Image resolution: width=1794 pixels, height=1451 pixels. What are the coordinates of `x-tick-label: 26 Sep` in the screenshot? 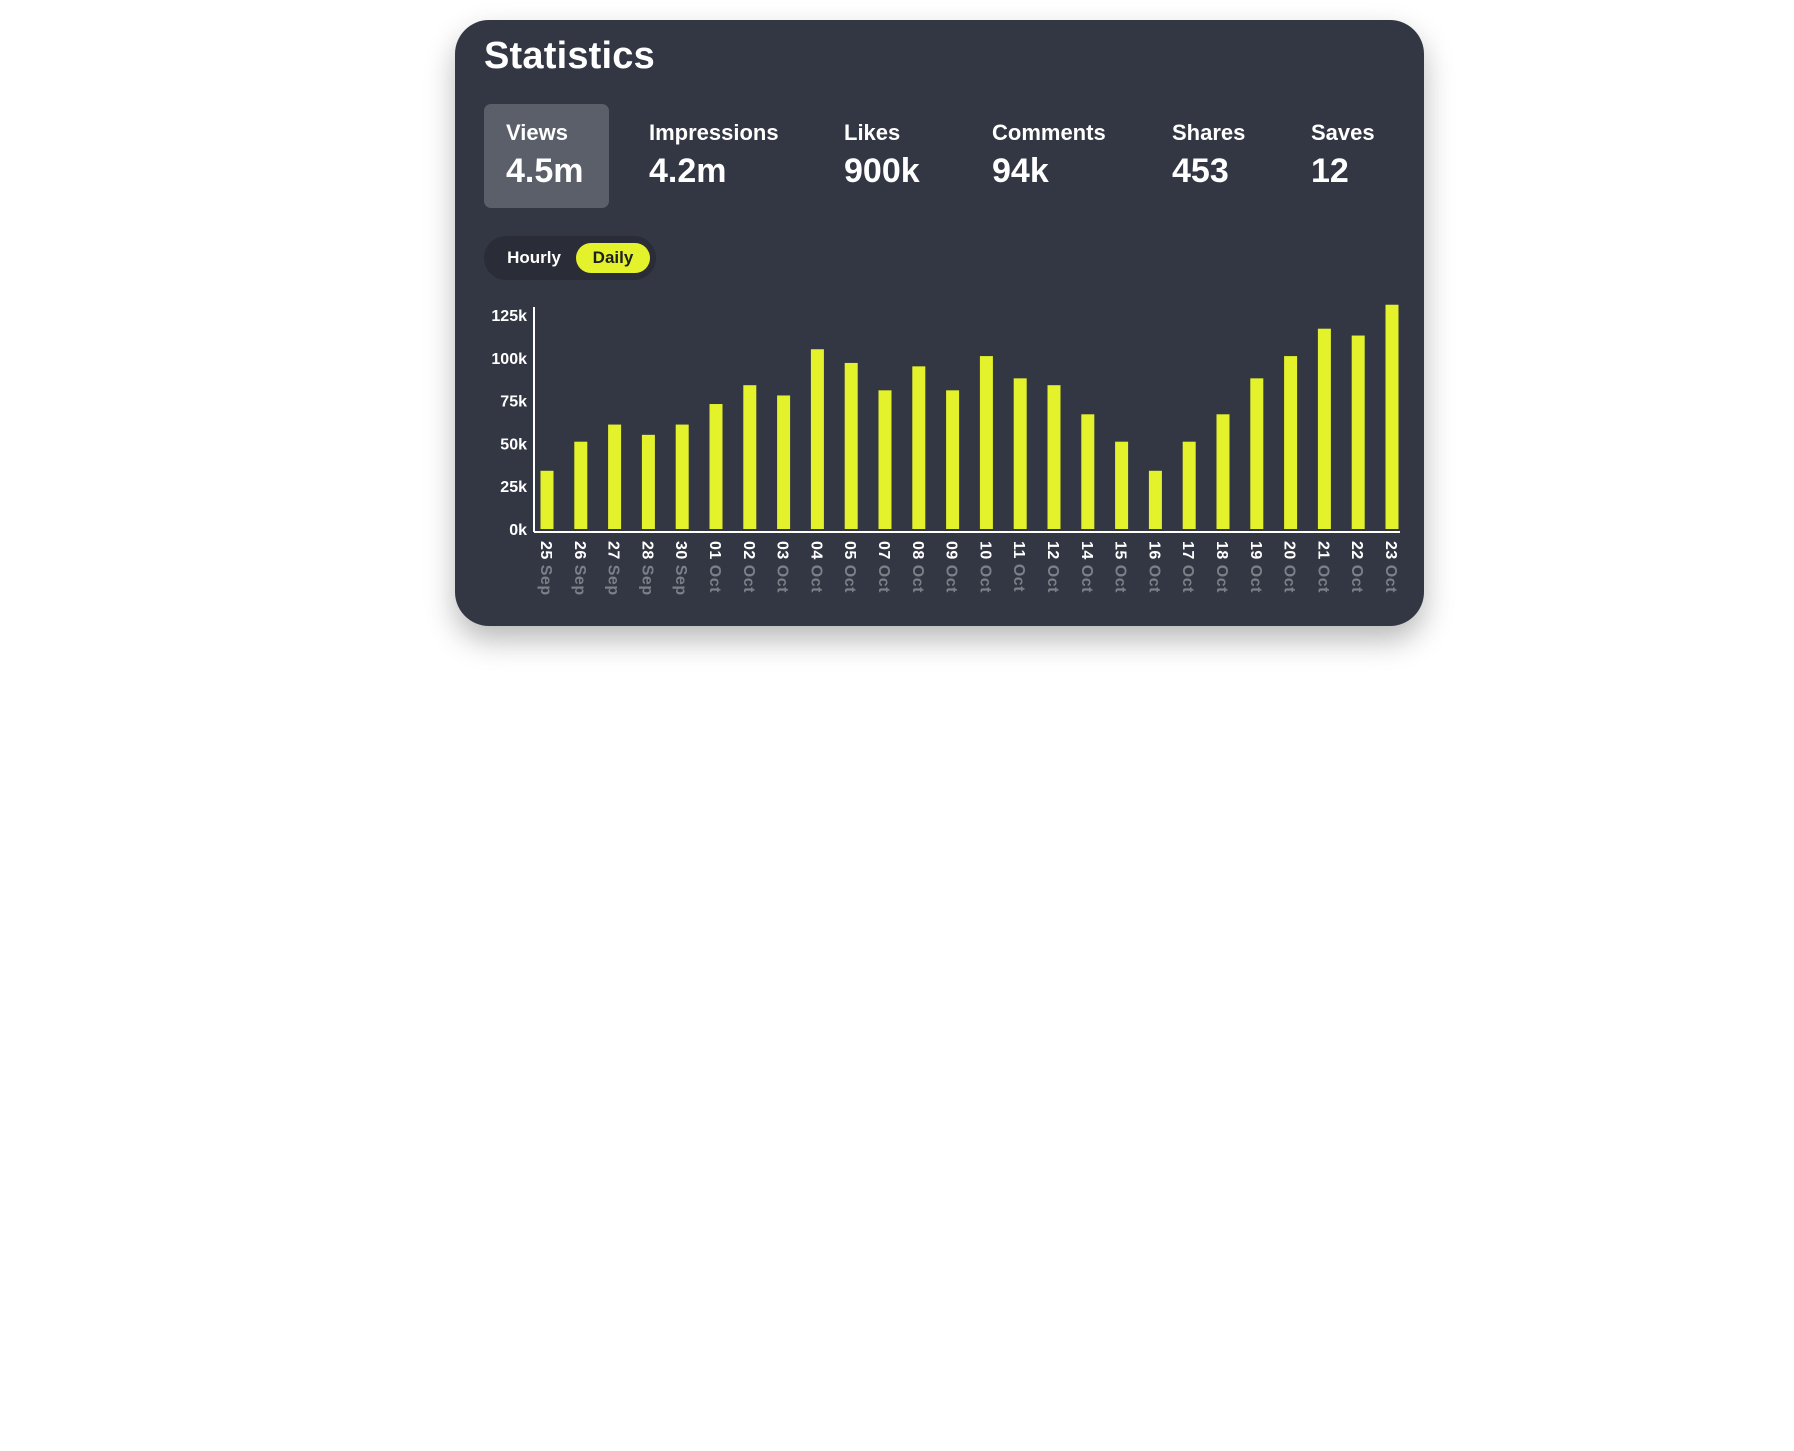 It's located at (579, 568).